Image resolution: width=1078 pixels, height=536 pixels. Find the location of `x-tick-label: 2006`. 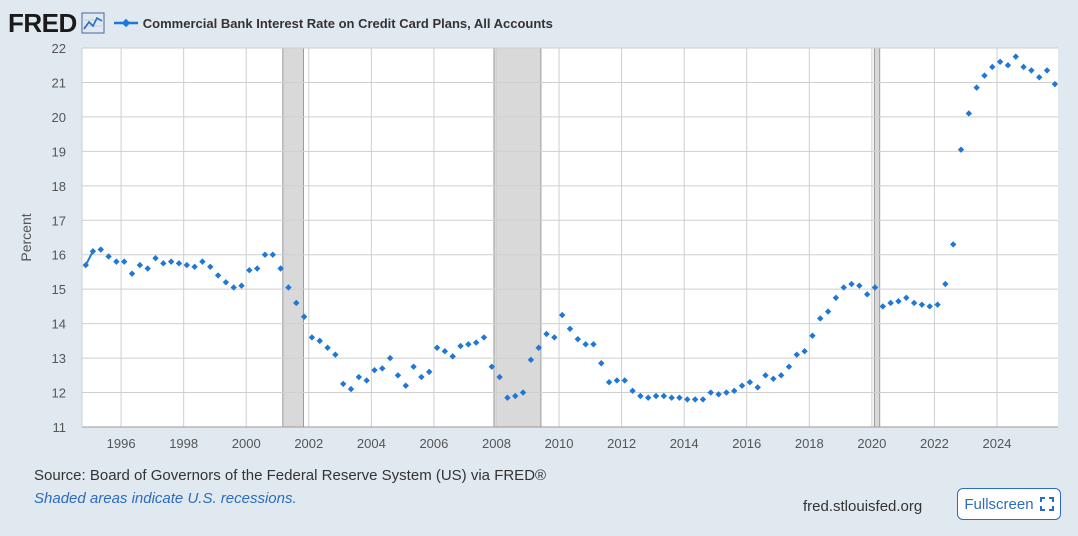

x-tick-label: 2006 is located at coordinates (433, 443).